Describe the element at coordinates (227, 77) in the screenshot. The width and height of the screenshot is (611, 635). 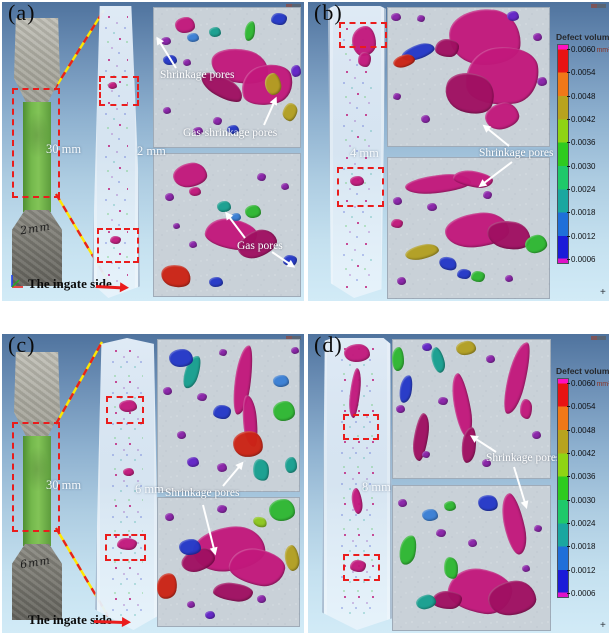
I see `inset-top: Shrinkage pores Gas-shrinkage pores` at that location.